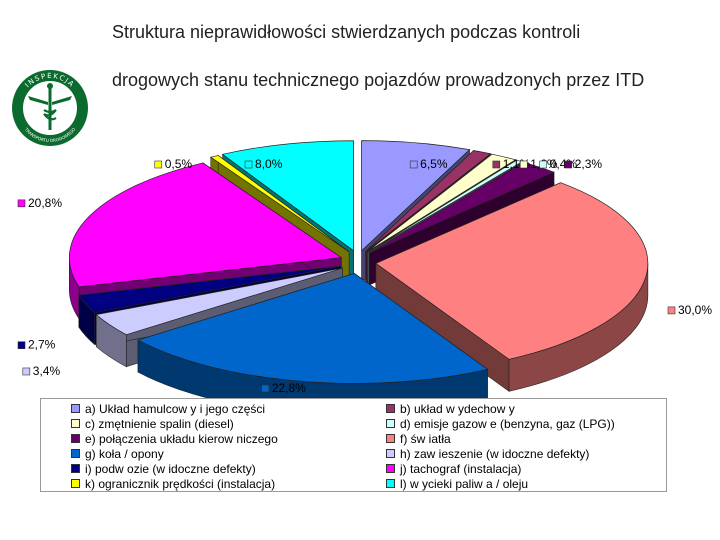 The height and width of the screenshot is (540, 720). I want to click on legend-item: k) ogranicznik prędkości (instalacja), so click(173, 483).